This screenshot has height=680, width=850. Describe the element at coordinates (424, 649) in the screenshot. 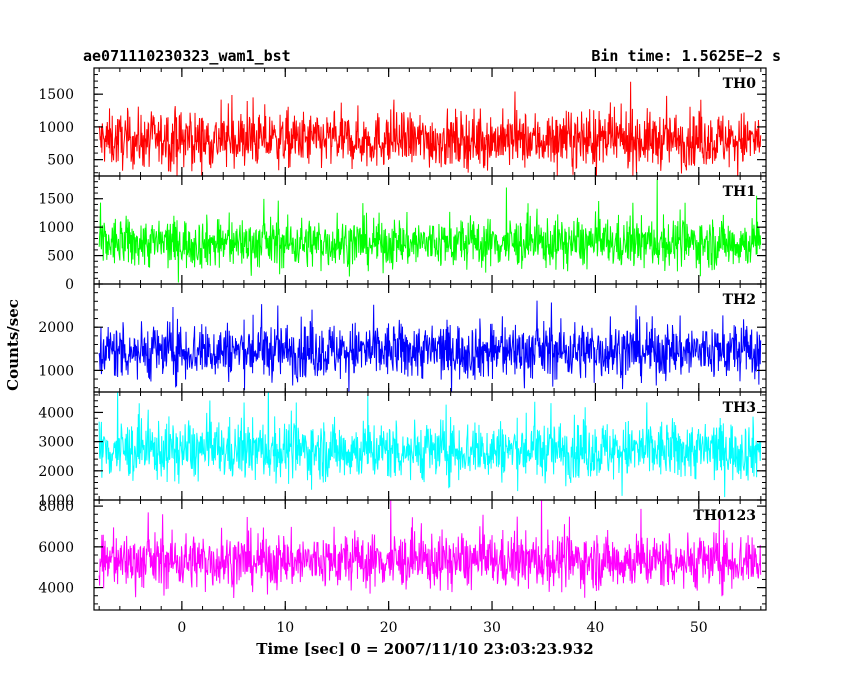

I see `x-axis-label: Time [sec] 0 = 2007/11/10 23:03:23.932` at that location.